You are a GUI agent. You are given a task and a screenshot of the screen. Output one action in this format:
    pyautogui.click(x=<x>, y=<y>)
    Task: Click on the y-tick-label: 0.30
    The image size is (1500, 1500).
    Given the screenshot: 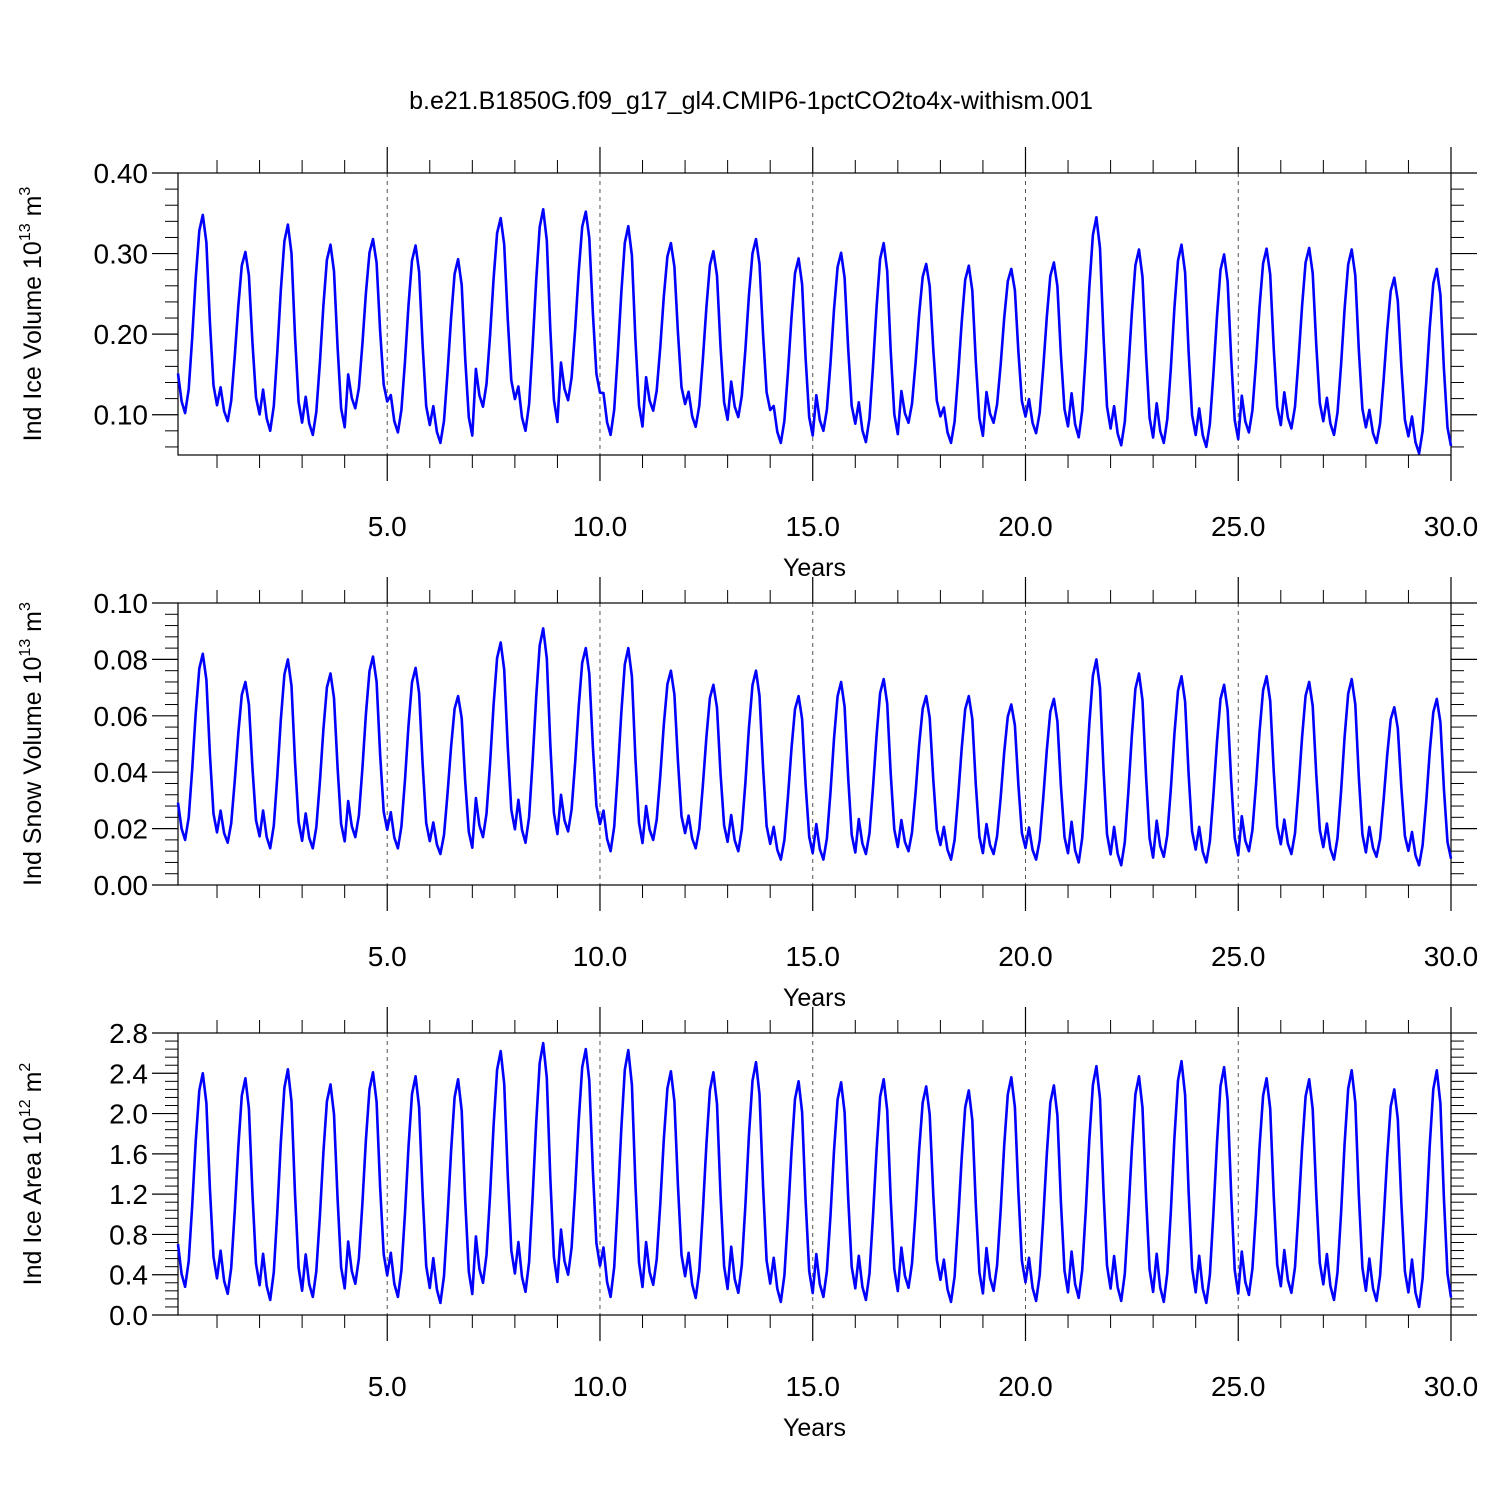 What is the action you would take?
    pyautogui.click(x=121, y=254)
    